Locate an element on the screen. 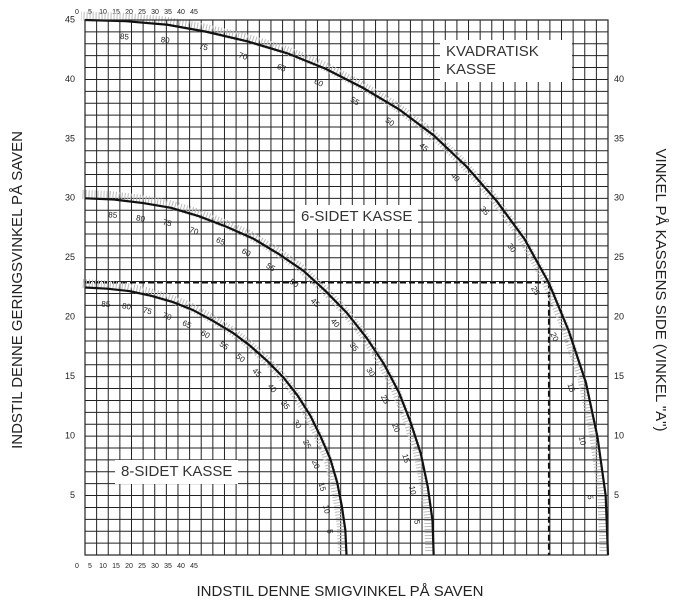 The image size is (676, 606). y-tick-label: 35 is located at coordinates (70, 138).